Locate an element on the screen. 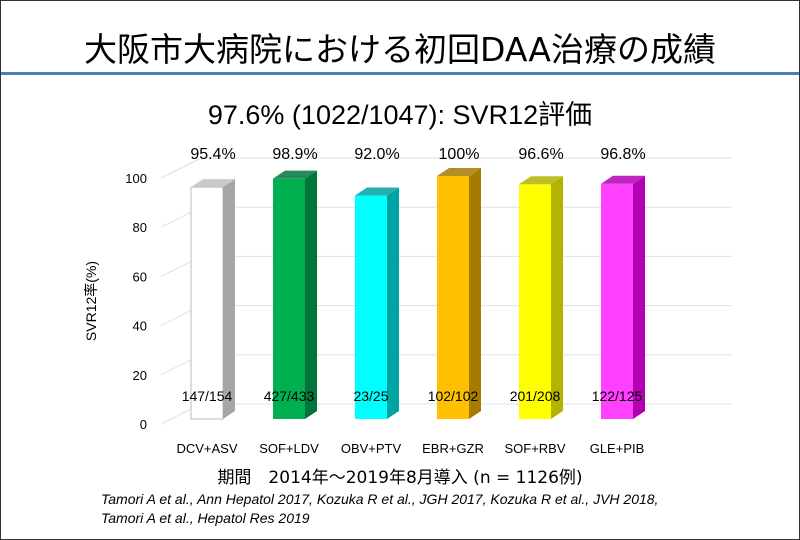  title-divider is located at coordinates (400, 73).